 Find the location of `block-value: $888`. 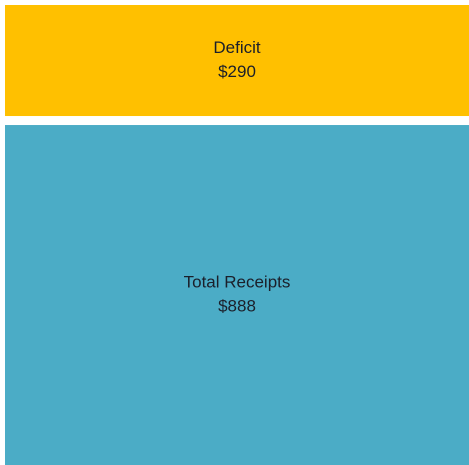

block-value: $888 is located at coordinates (237, 305).